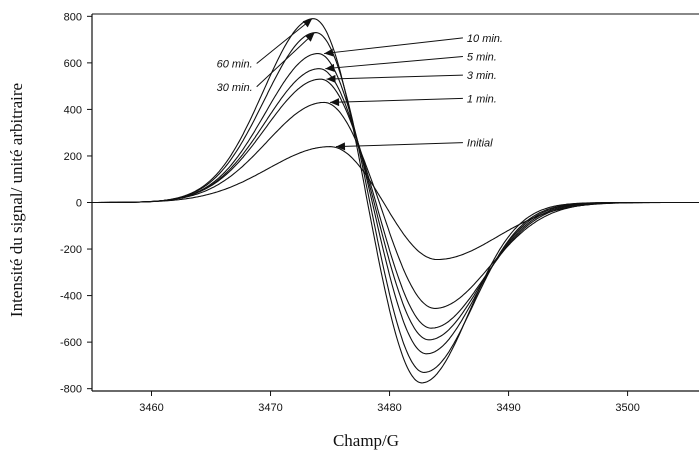 This screenshot has height=456, width=699. I want to click on y-tick-label: -200, so click(71, 250).